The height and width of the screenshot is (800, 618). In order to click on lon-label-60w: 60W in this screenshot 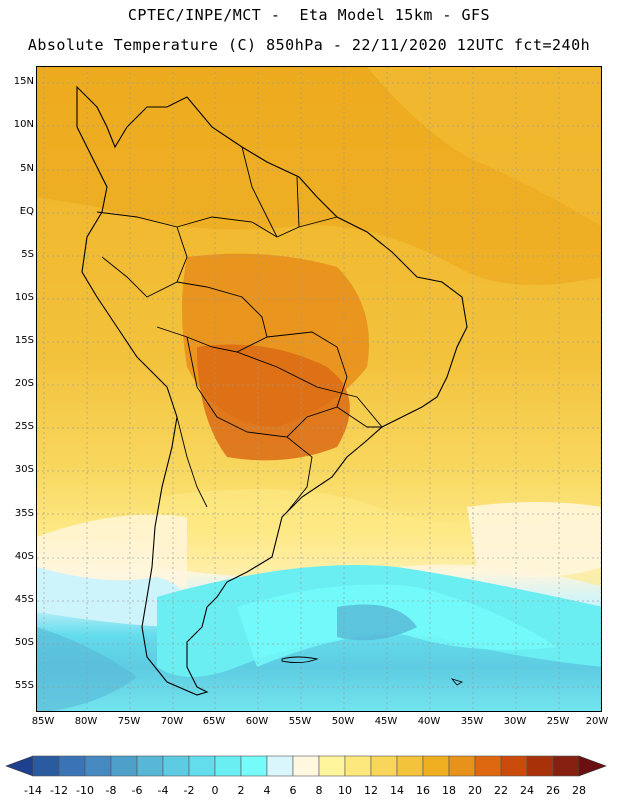, I will do `click(257, 721)`.